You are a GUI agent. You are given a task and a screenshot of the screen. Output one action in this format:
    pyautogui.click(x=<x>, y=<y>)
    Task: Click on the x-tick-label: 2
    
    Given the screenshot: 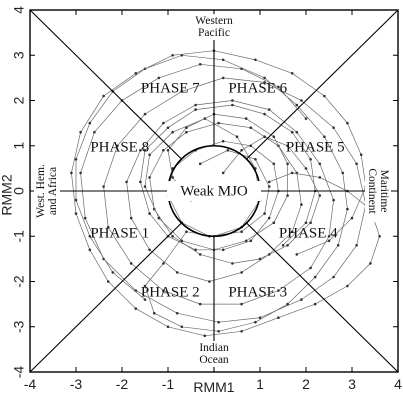 What is the action you would take?
    pyautogui.click(x=306, y=384)
    